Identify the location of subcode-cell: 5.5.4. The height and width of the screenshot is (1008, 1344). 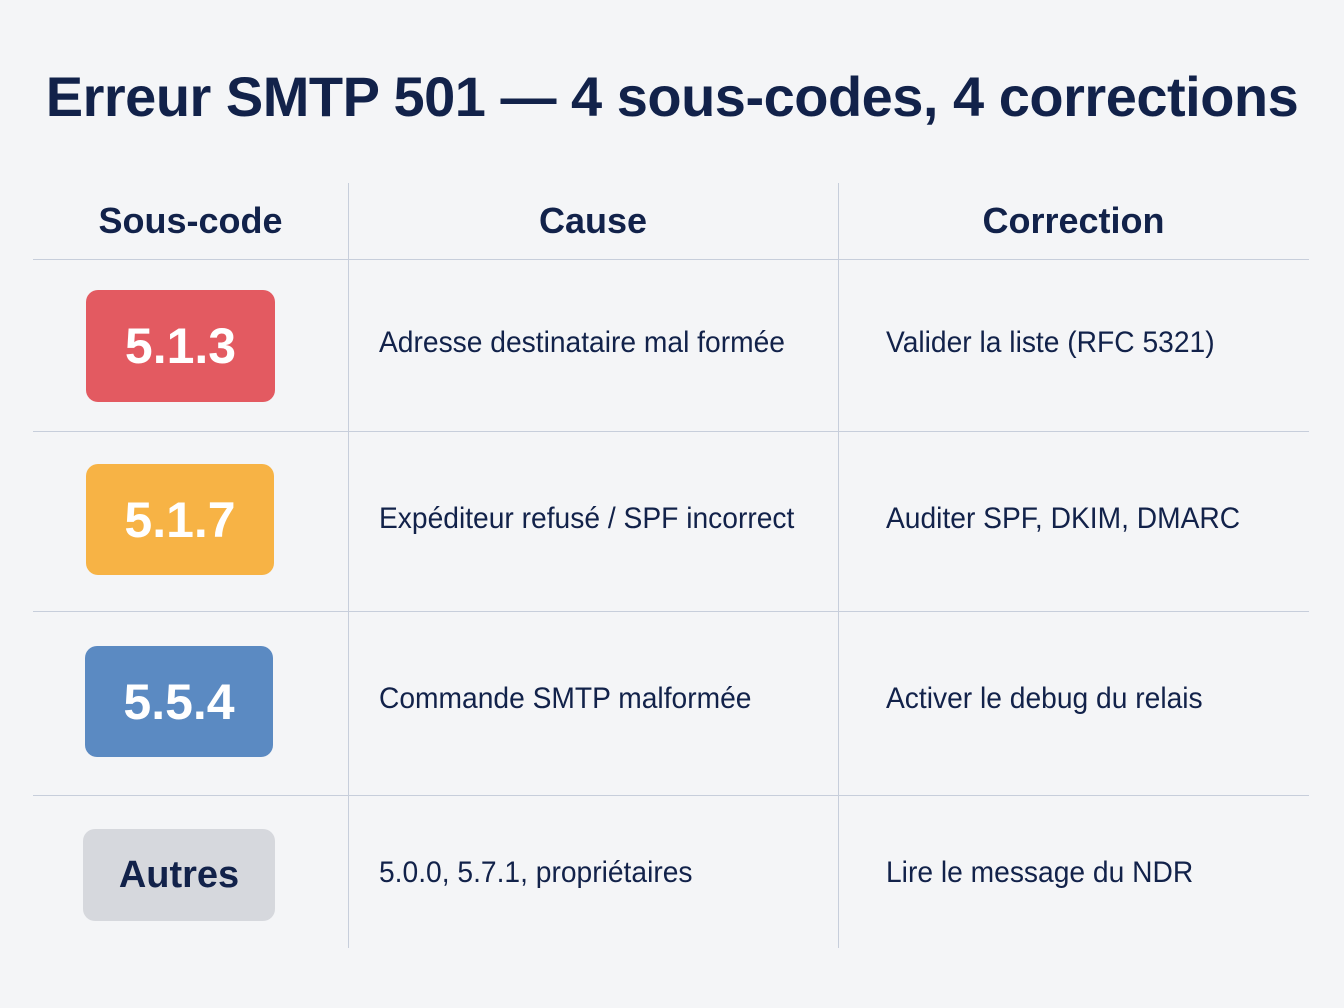
(190, 703).